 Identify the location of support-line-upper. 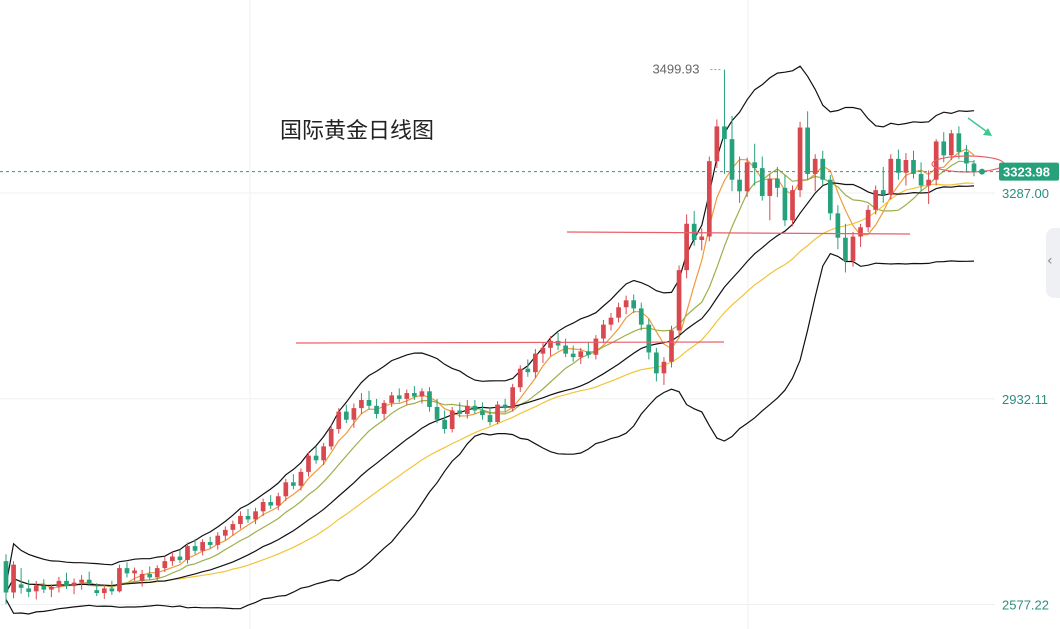
(738, 233).